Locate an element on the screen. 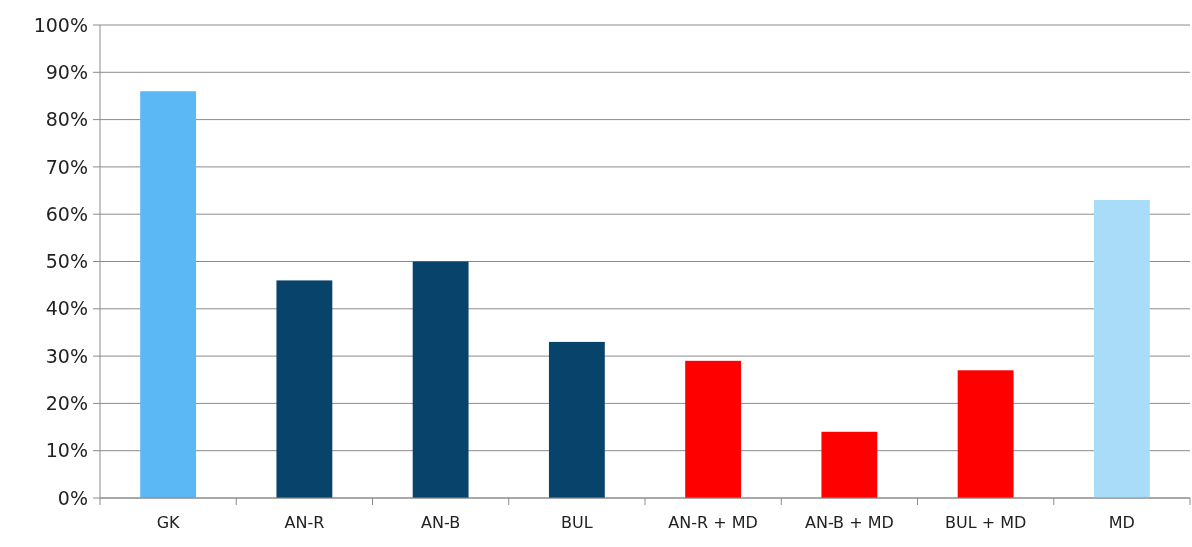 This screenshot has width=1192, height=547. x-tick-label: AN-B + MD is located at coordinates (849, 522).